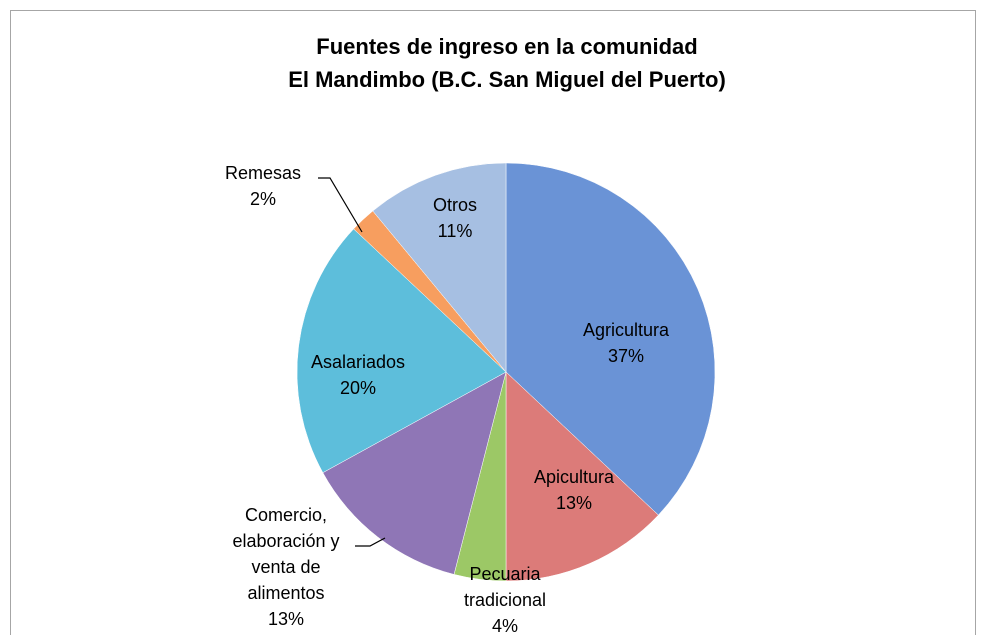 This screenshot has width=992, height=635. Describe the element at coordinates (263, 186) in the screenshot. I see `data-label: Remesas 2%` at that location.